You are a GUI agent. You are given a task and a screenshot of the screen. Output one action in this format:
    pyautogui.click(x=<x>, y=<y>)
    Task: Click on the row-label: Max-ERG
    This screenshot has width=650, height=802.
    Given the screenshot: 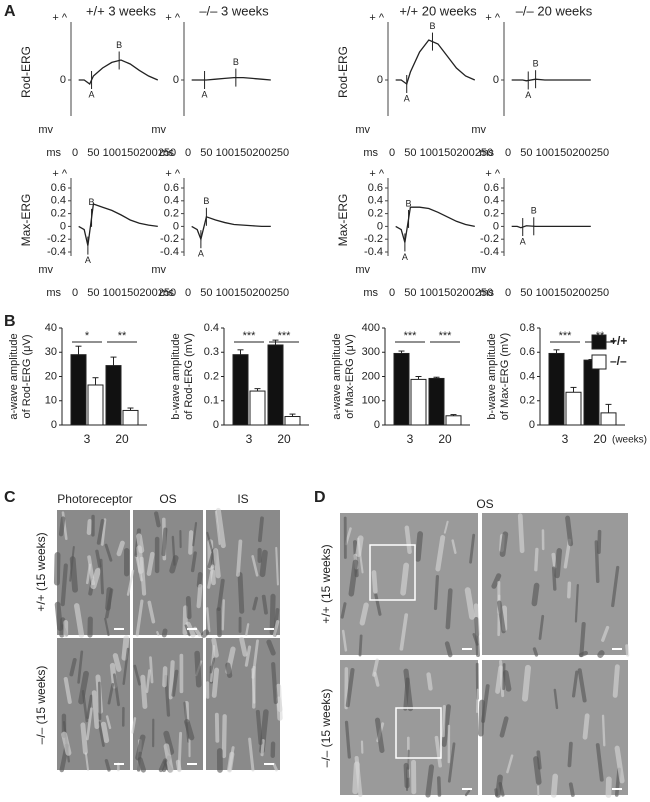 What is the action you would take?
    pyautogui.click(x=343, y=220)
    